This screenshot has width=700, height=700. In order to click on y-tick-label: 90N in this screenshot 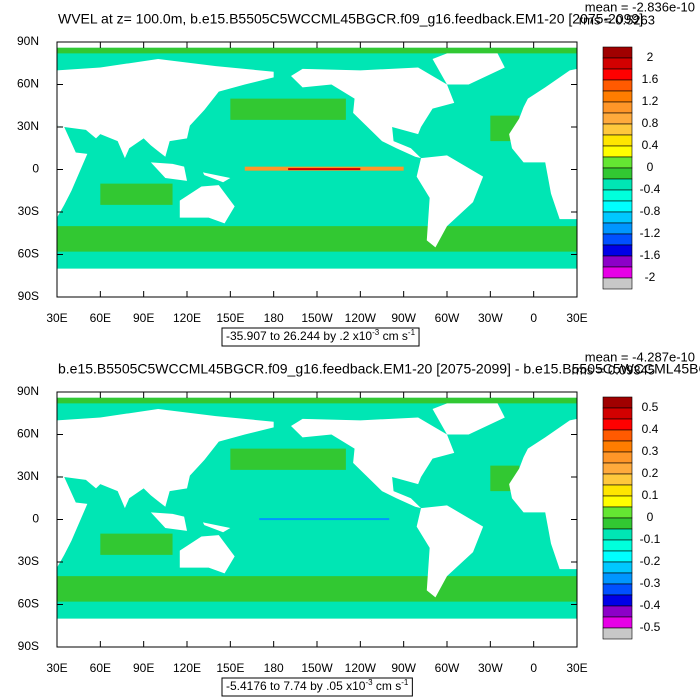, I will do `click(28, 41)`.